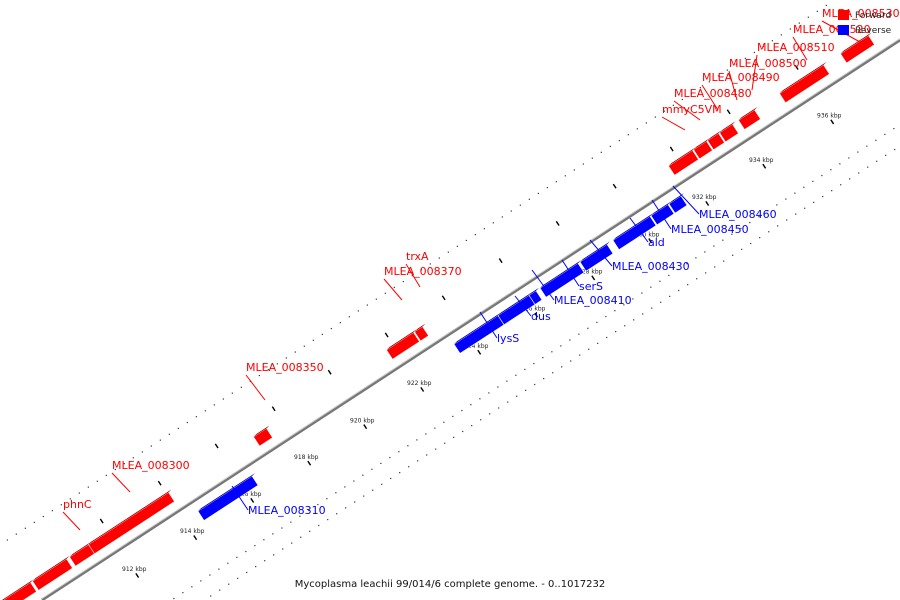  Describe the element at coordinates (796, 47) in the screenshot. I see `gene-label: MLEA_008510` at that location.